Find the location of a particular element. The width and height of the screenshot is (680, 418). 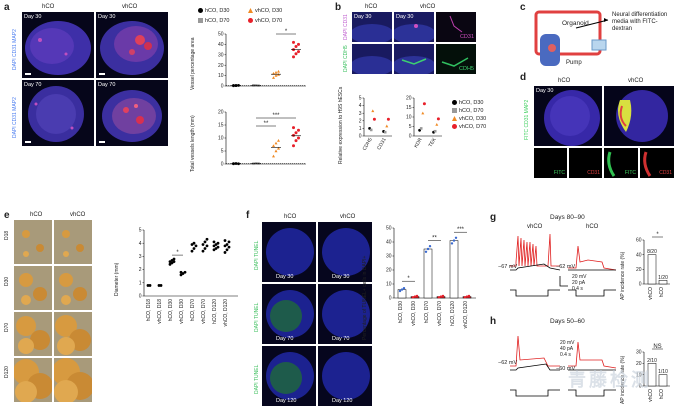

category-label: CD31 is located at coordinates (382, 144).